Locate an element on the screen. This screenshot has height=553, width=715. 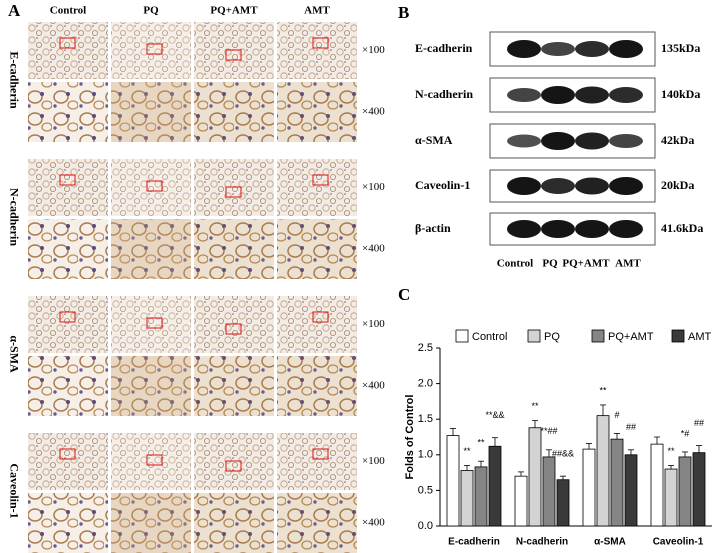
panel-label: C is located at coordinates (404, 294).